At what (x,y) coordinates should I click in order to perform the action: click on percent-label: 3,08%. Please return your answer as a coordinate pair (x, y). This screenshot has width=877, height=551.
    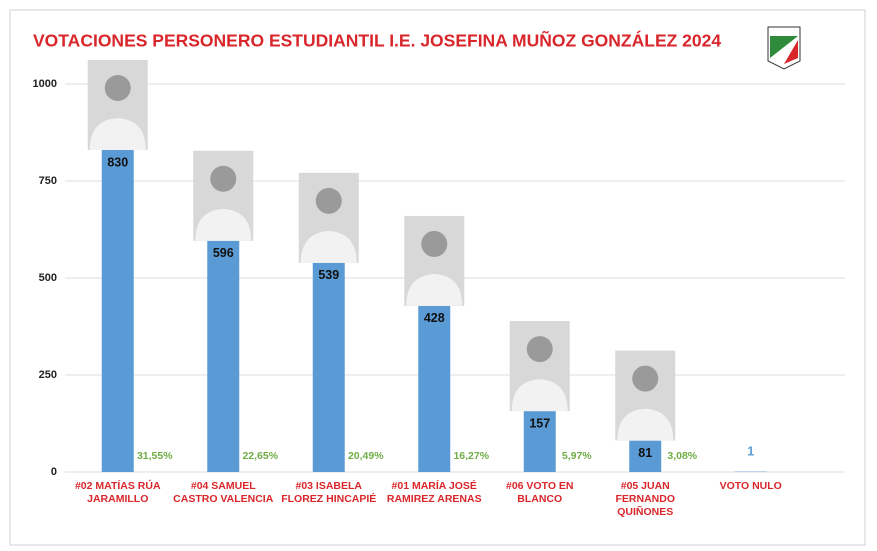
    Looking at the image, I should click on (682, 456).